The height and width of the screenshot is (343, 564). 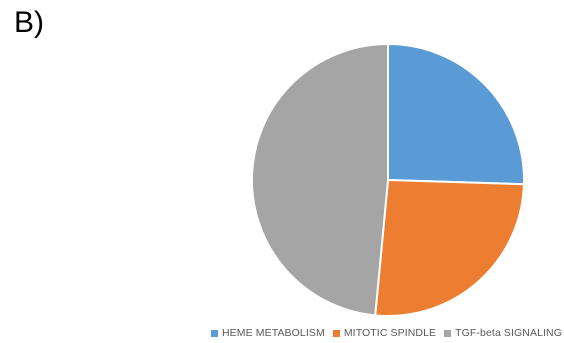 What do you see at coordinates (214, 333) in the screenshot?
I see `legend-swatch-heme-metabolism` at bounding box center [214, 333].